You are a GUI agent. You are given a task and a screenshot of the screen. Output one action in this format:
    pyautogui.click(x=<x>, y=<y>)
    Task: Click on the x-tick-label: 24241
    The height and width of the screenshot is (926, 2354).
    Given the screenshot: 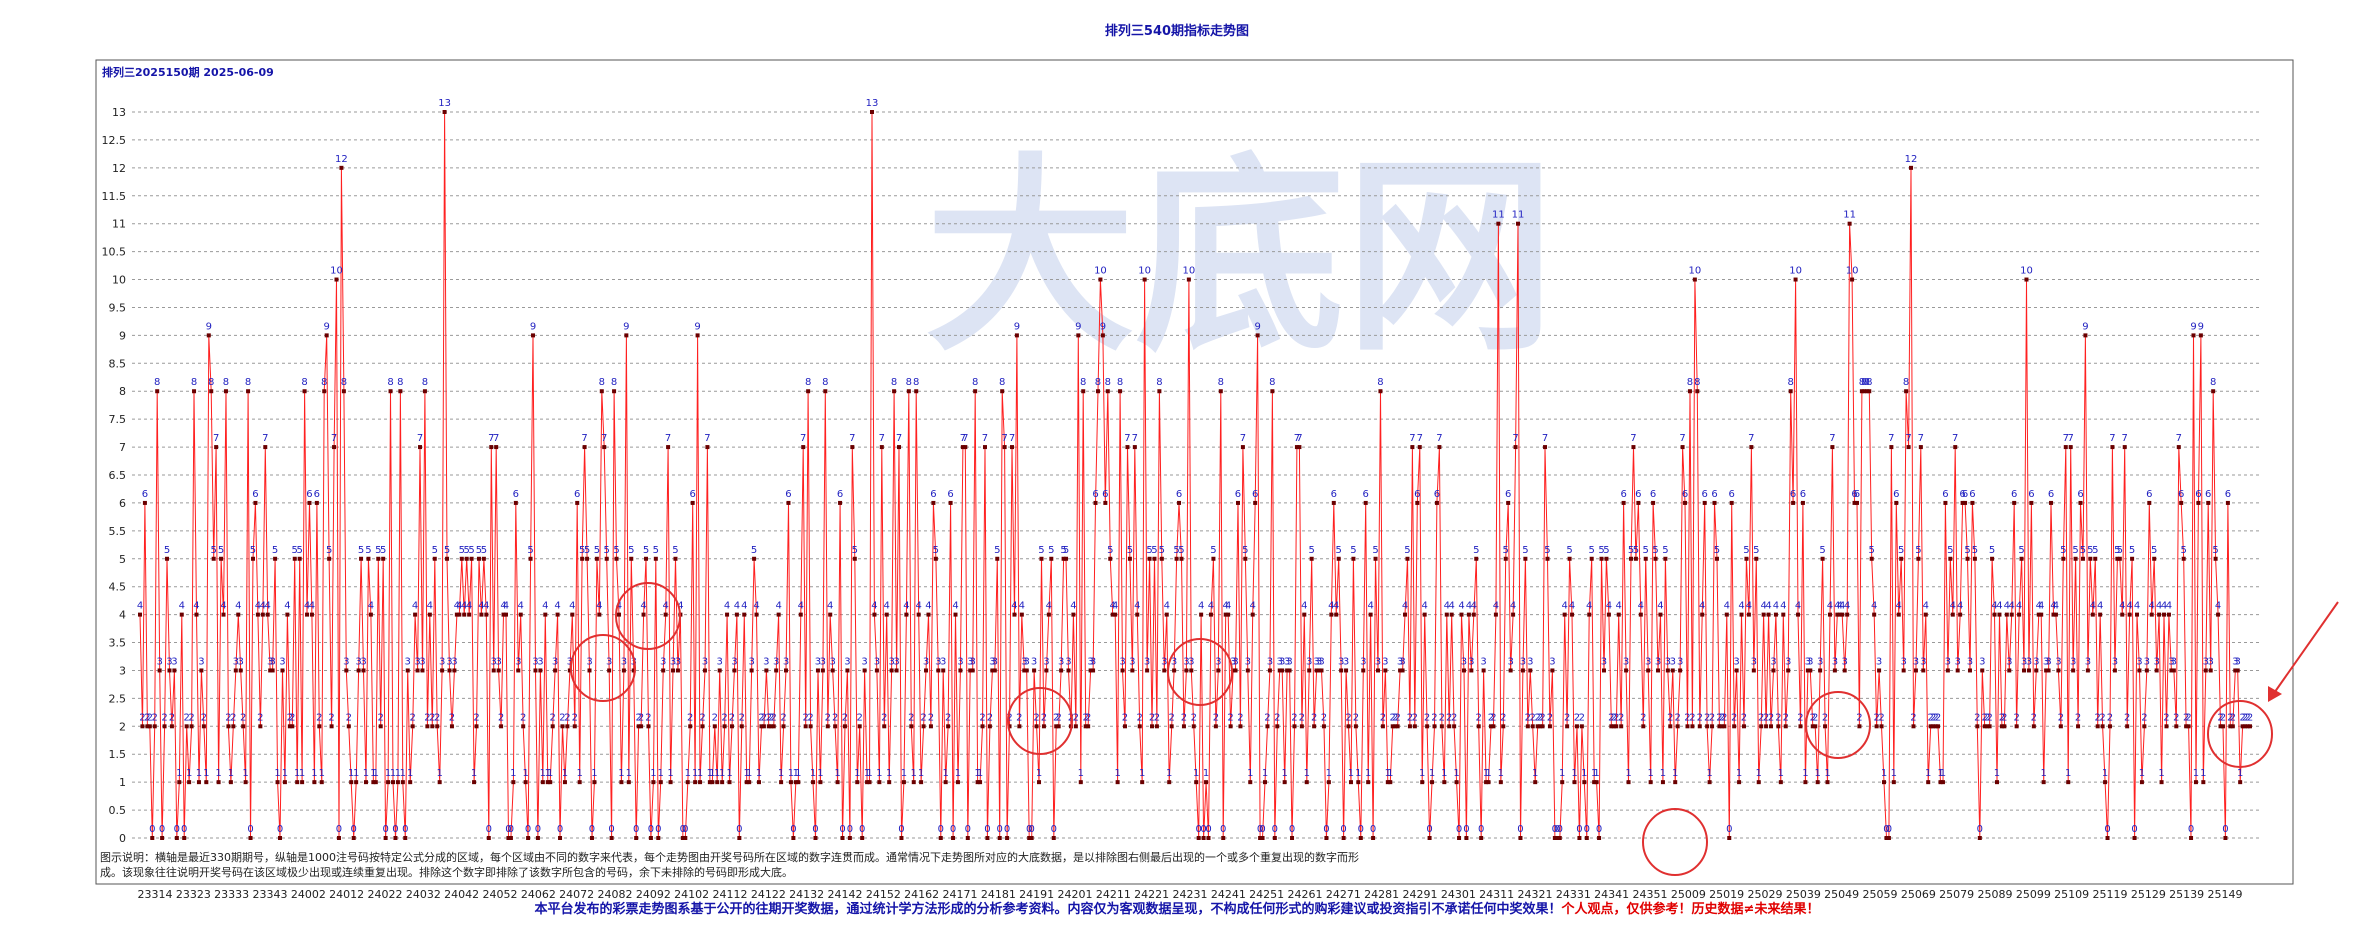 What is the action you would take?
    pyautogui.click(x=1228, y=894)
    